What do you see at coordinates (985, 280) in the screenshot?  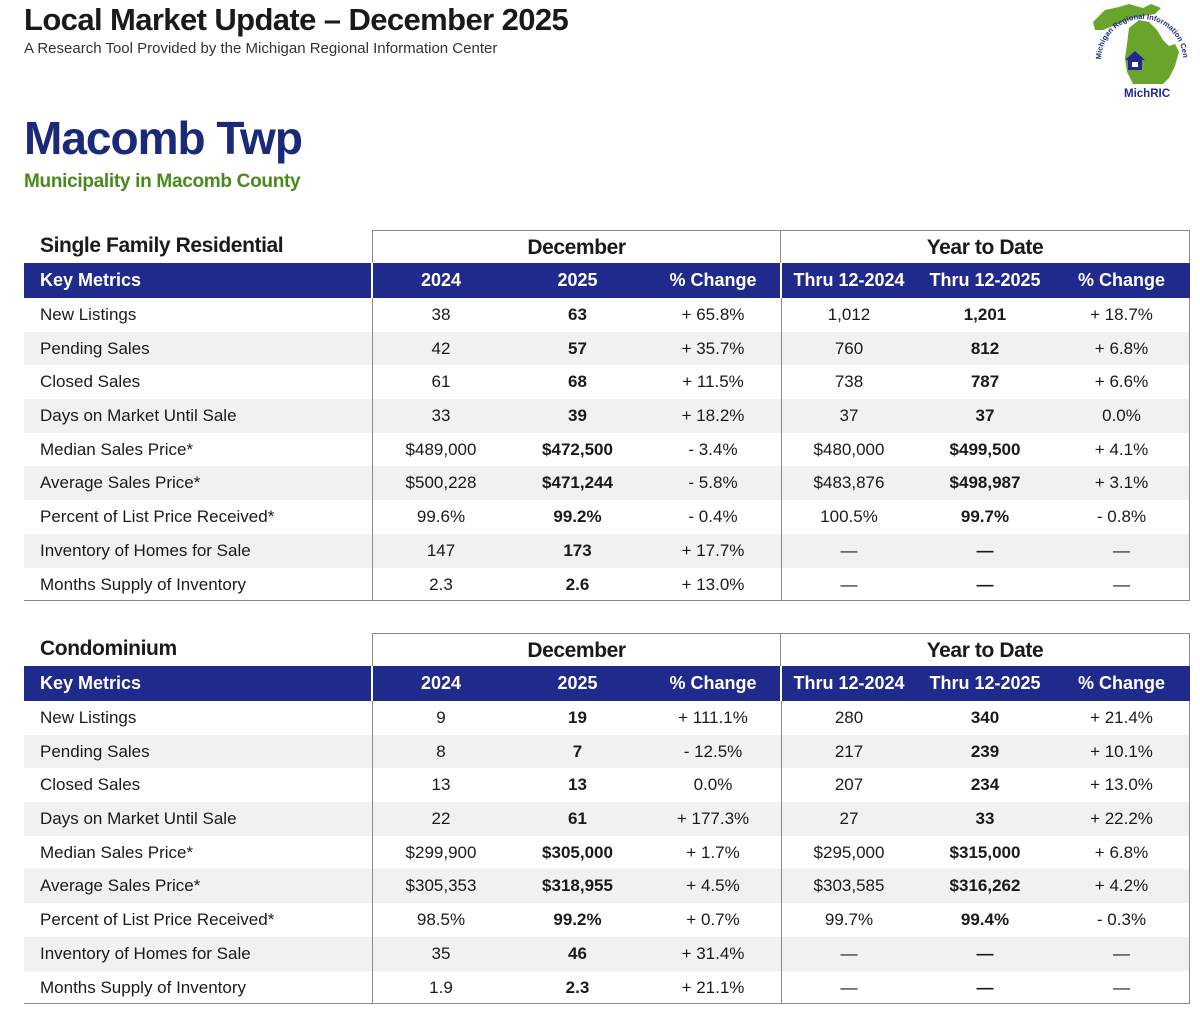 I see `column-header: Thru 12-2025` at bounding box center [985, 280].